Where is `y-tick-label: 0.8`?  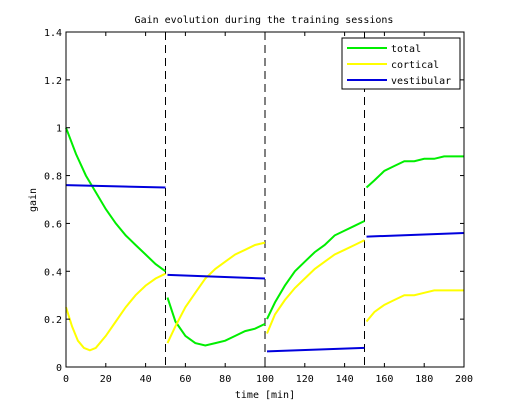 y-tick-label: 0.8 is located at coordinates (53, 177).